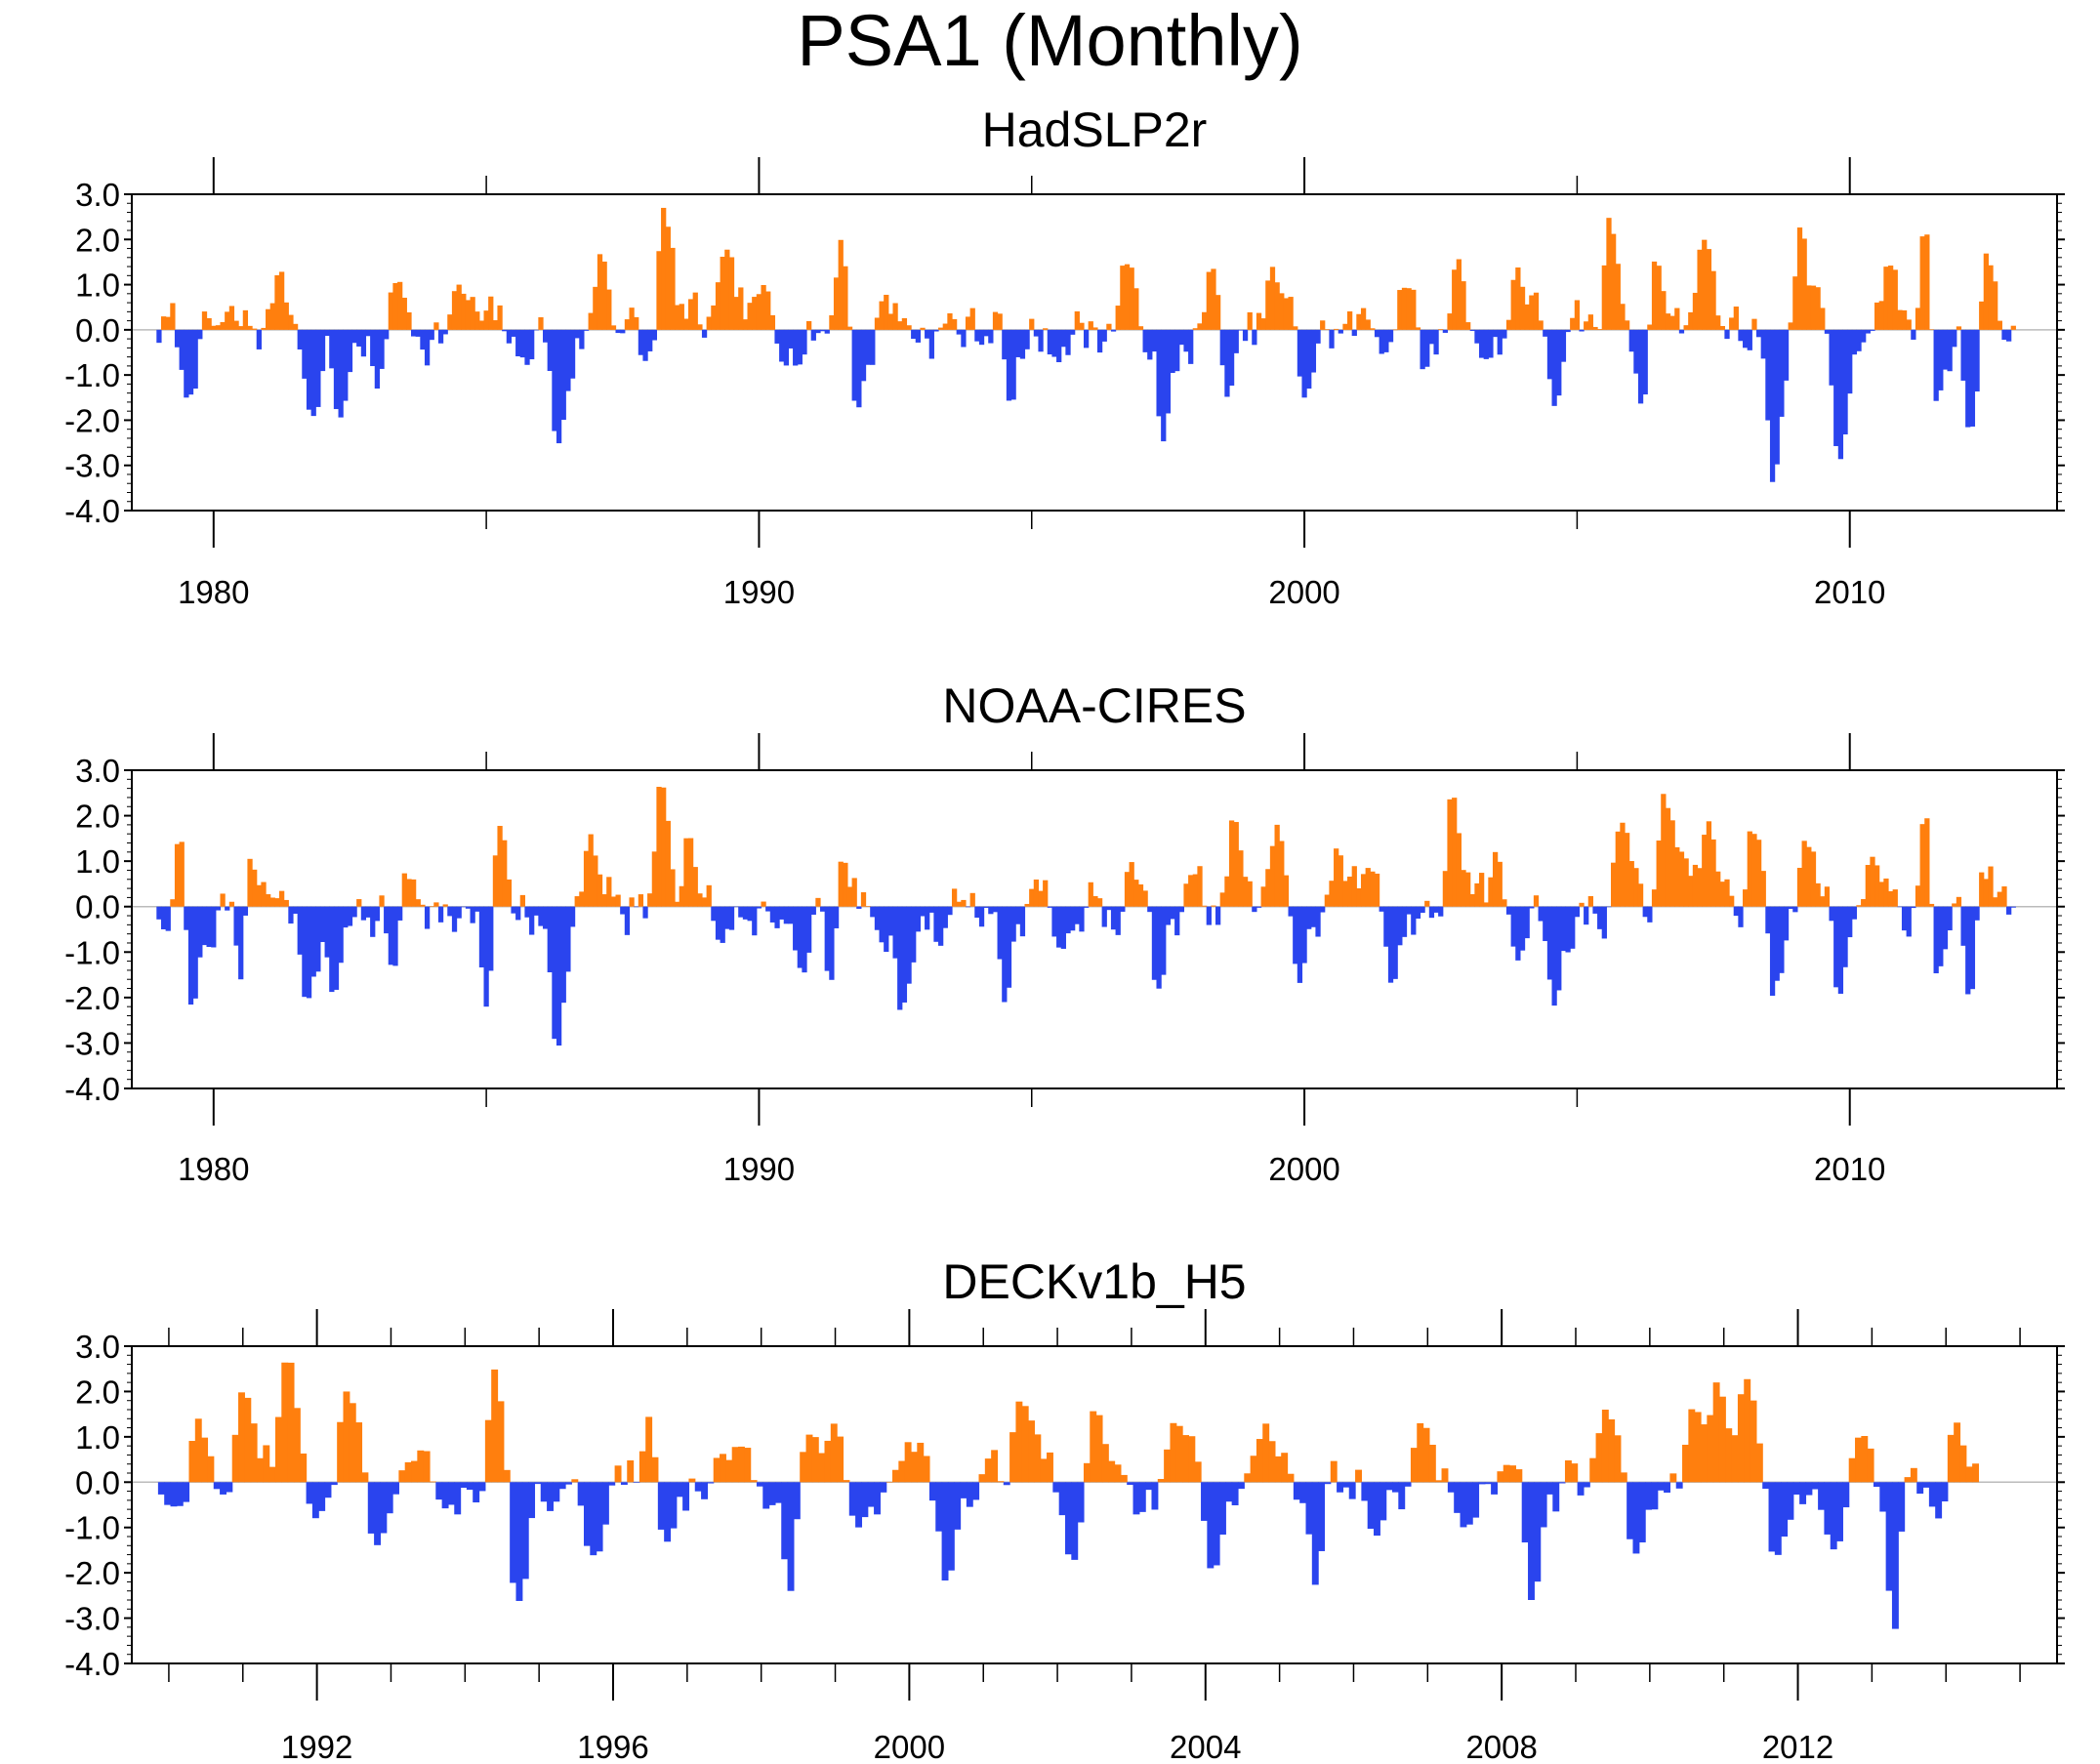 This screenshot has height=1764, width=2100. I want to click on y-tick-label: -3.0, so click(92, 466).